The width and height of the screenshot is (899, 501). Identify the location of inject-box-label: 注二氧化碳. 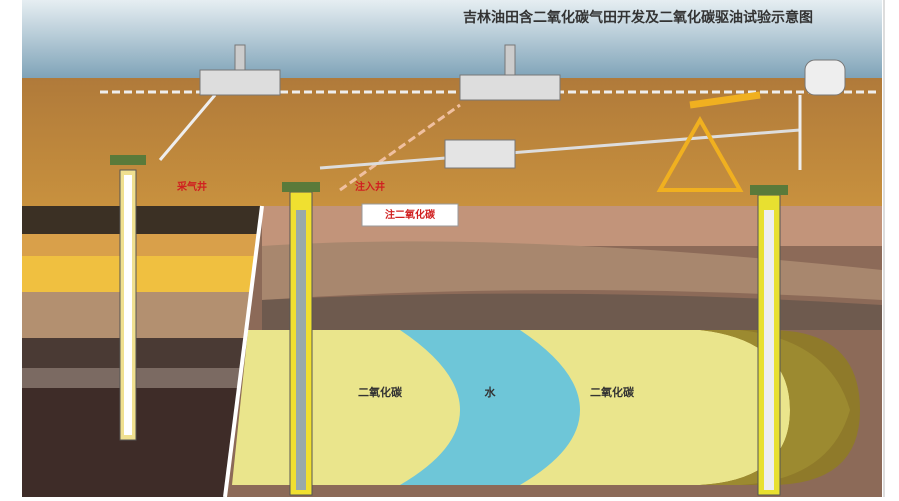
(410, 214).